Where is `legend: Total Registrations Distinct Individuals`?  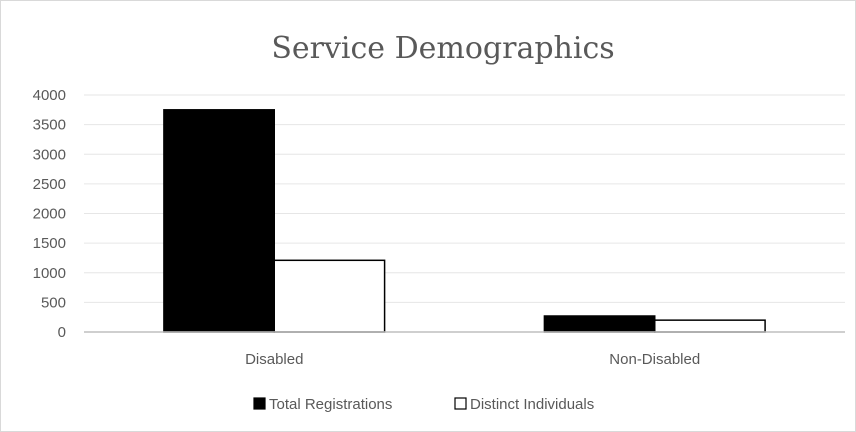 legend: Total Registrations Distinct Individuals is located at coordinates (423, 404).